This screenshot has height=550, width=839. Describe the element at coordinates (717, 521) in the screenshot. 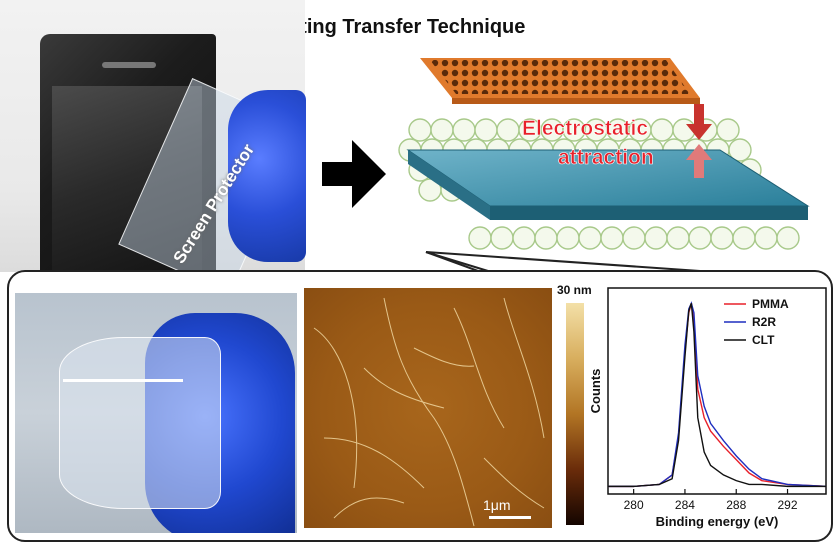

I see `x-axis-label: Binding energy (eV)` at that location.